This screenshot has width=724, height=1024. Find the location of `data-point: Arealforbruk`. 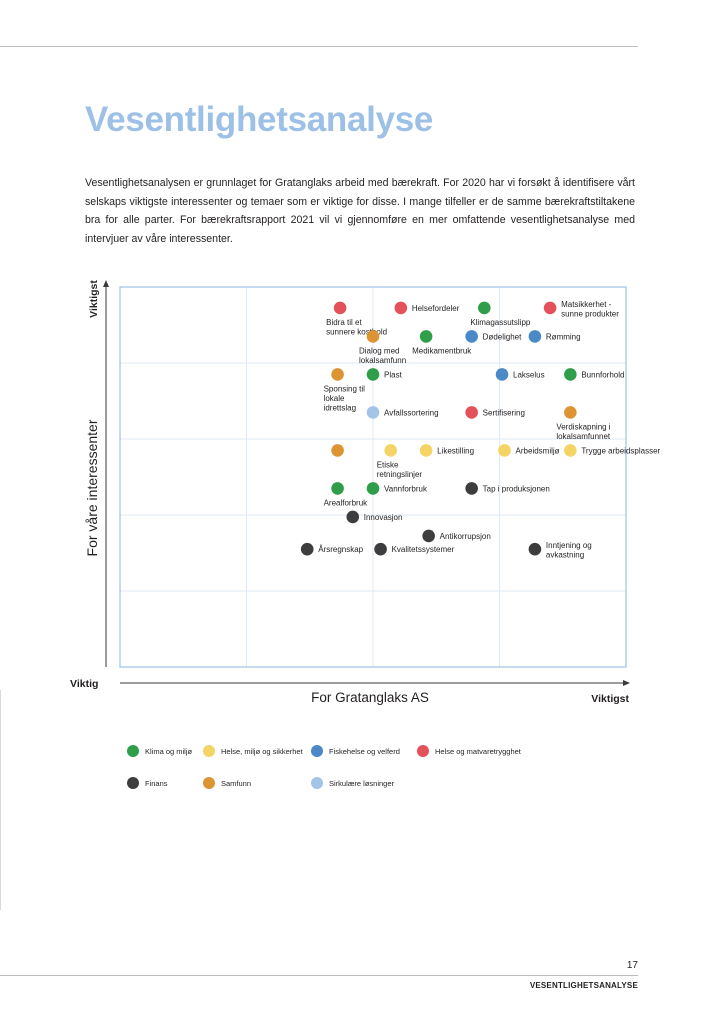

data-point: Arealforbruk is located at coordinates (346, 494).